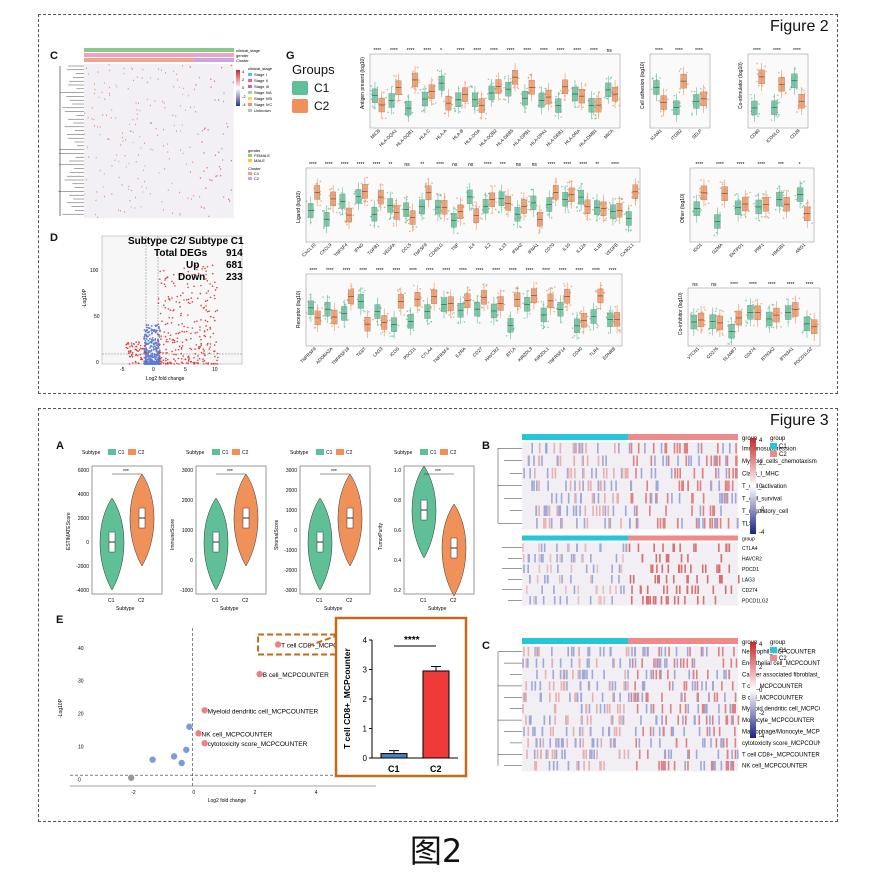 This screenshot has height=872, width=872. What do you see at coordinates (803, 356) in the screenshot?
I see `gene-label: PDCD1LG2` at bounding box center [803, 356].